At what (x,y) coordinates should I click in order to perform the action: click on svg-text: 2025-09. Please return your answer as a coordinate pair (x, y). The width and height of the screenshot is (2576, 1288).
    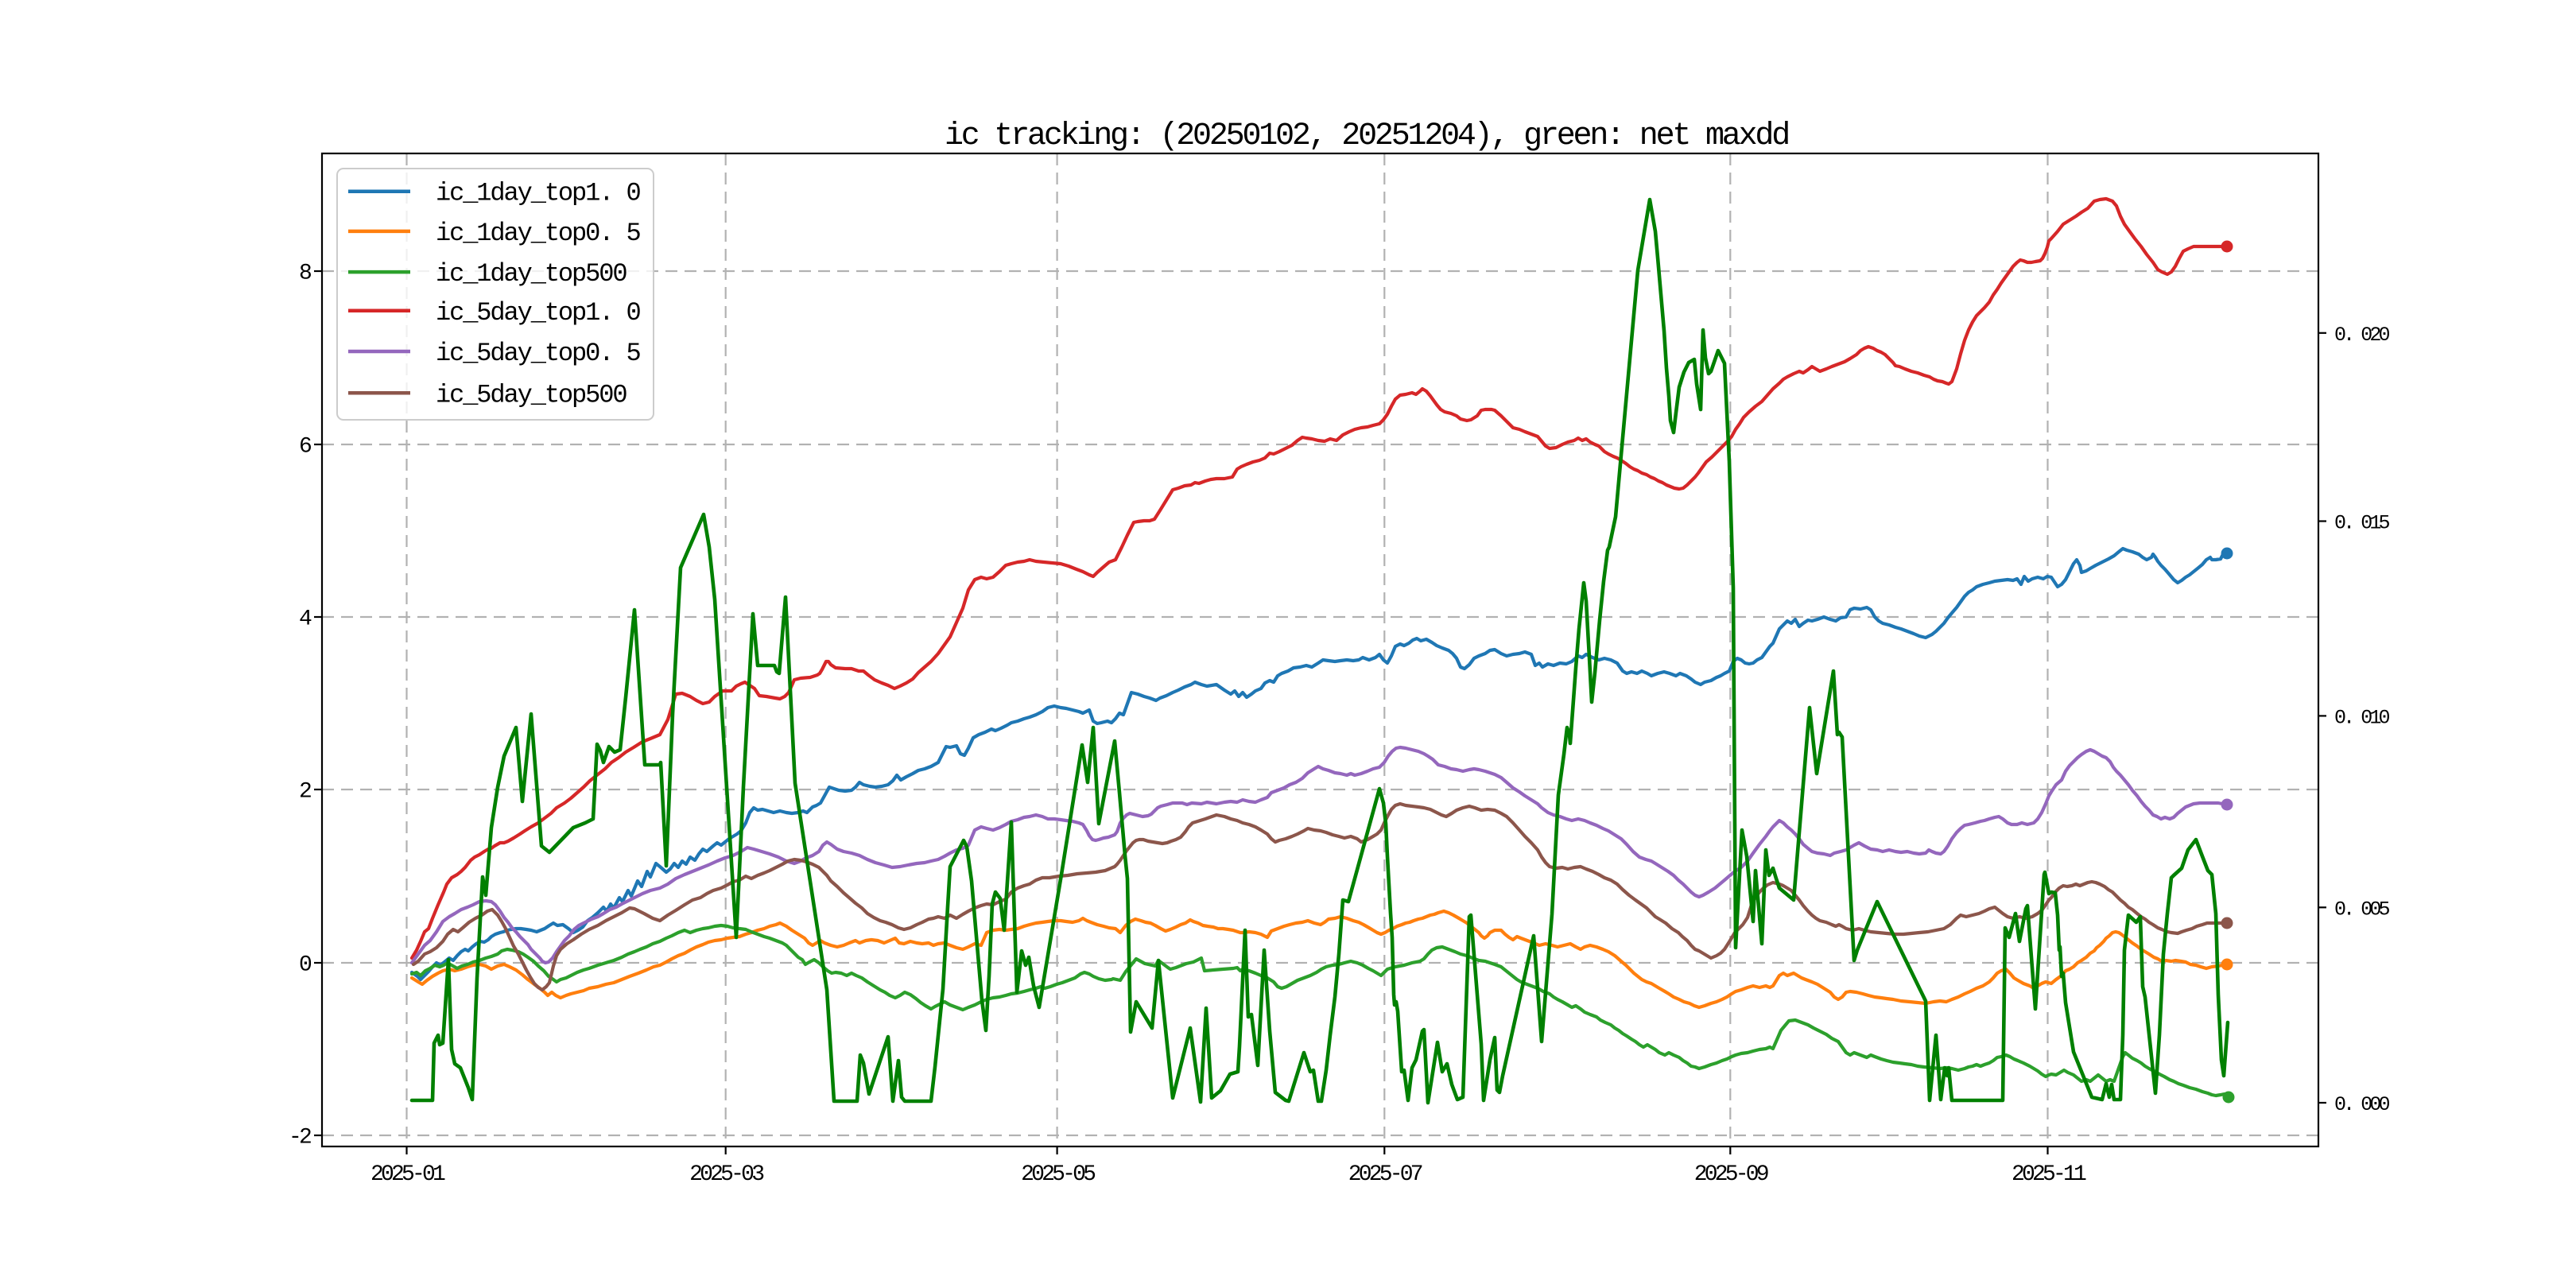
    Looking at the image, I should click on (1731, 1174).